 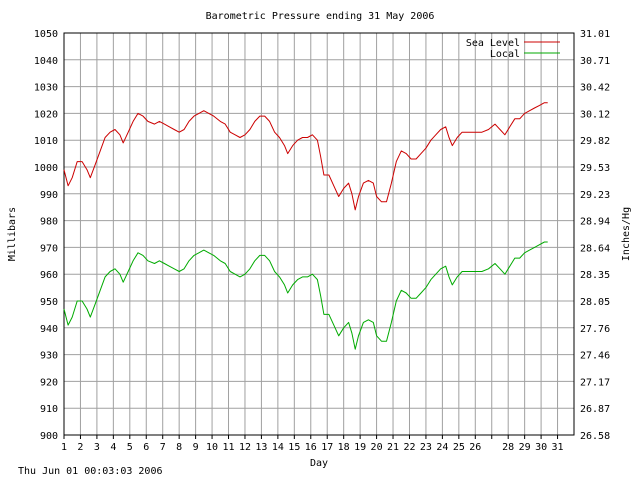 What do you see at coordinates (442, 447) in the screenshot?
I see `x-tick-label: 24` at bounding box center [442, 447].